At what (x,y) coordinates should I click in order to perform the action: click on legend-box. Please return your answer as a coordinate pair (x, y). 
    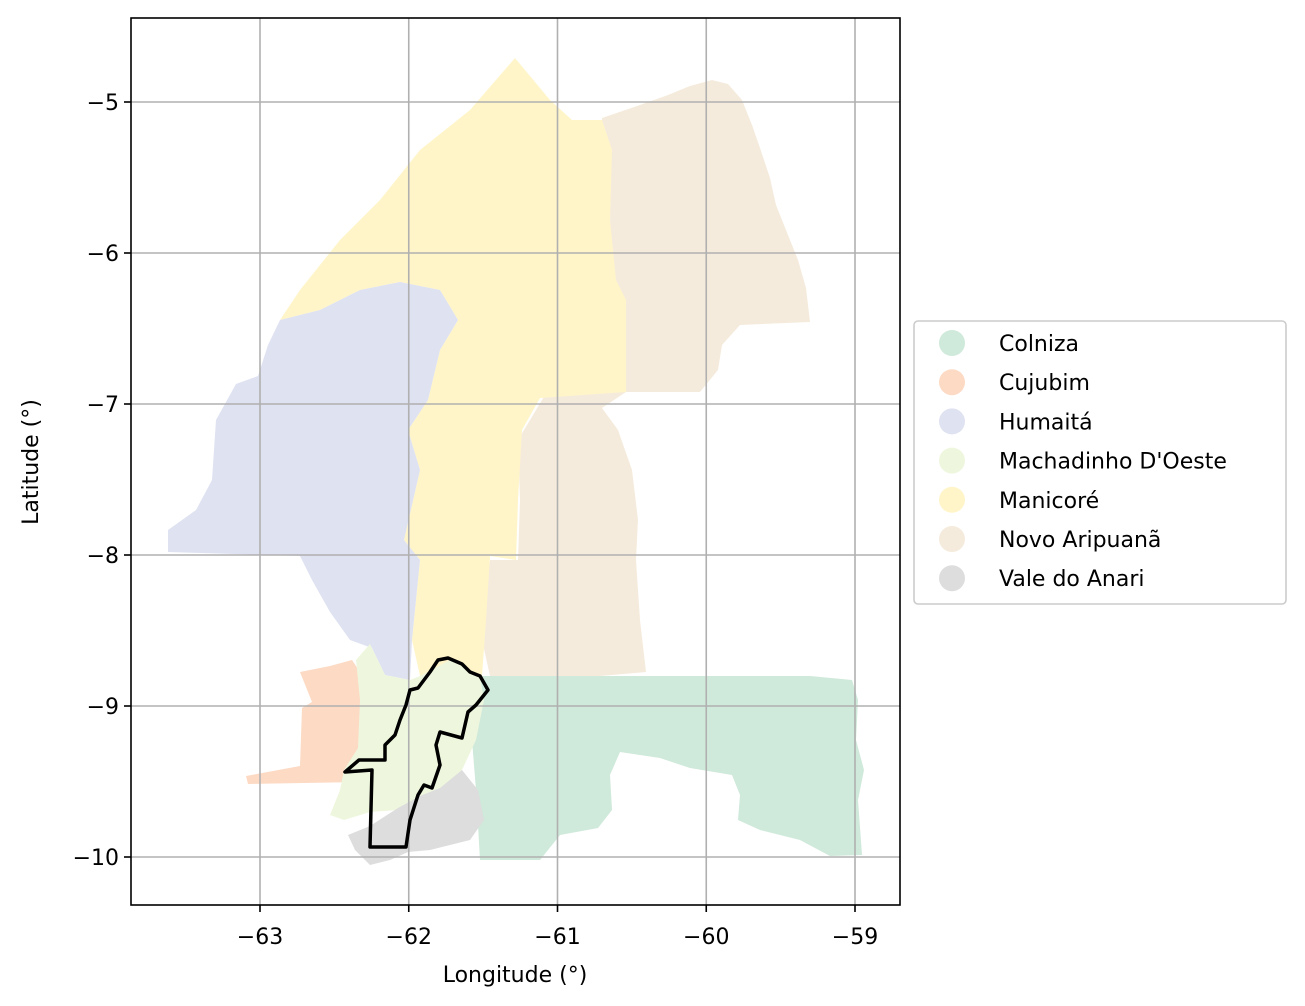
    Looking at the image, I should click on (1100, 462).